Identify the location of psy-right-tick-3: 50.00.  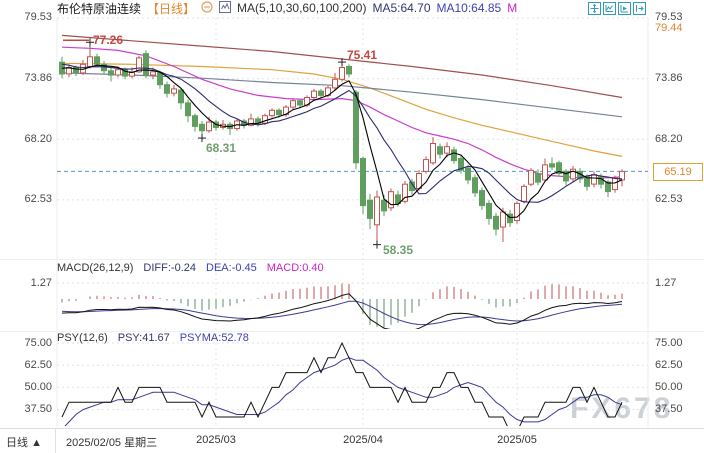
(669, 387).